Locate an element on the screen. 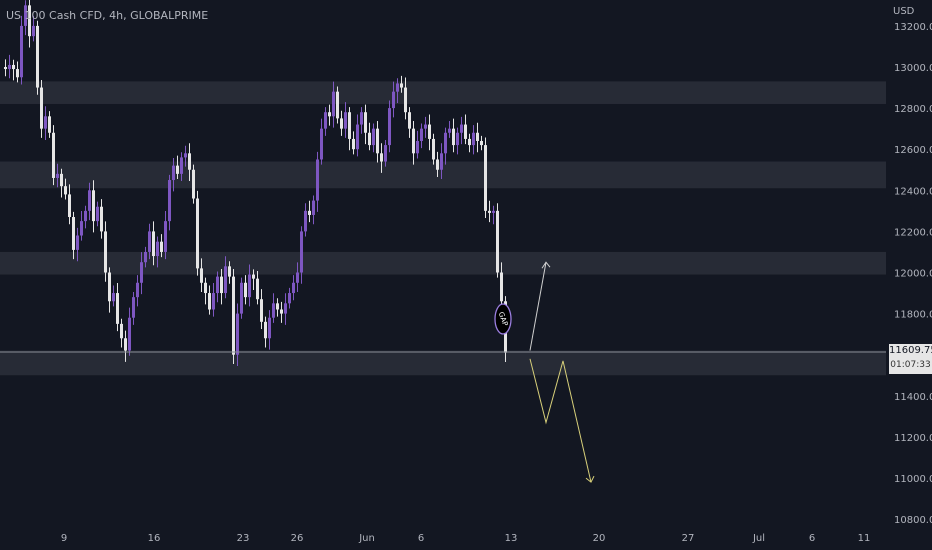 The width and height of the screenshot is (932, 550). y-tick-label: 11800.00 is located at coordinates (913, 315).